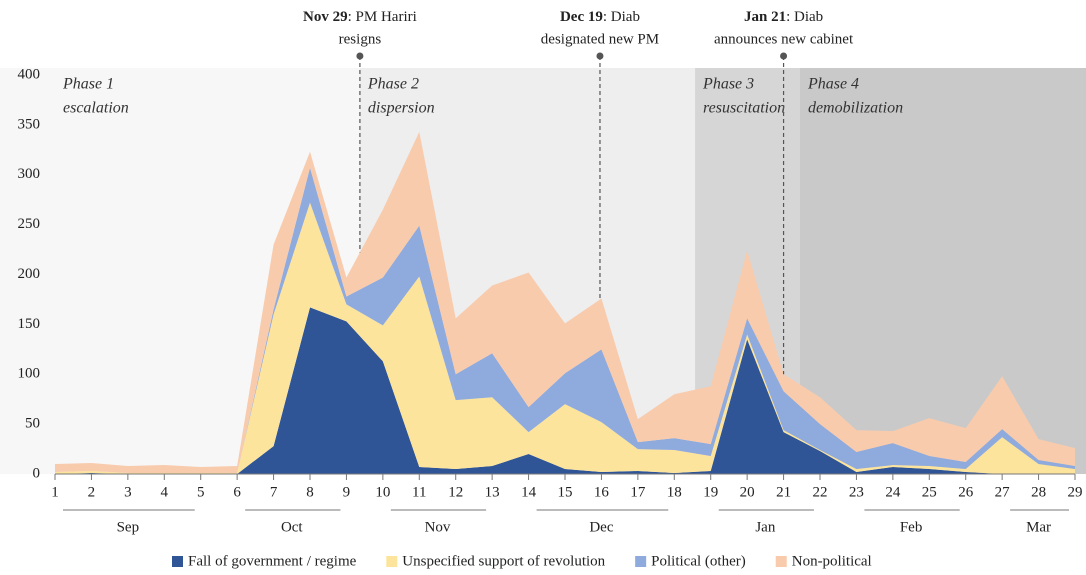 Image resolution: width=1086 pixels, height=575 pixels. What do you see at coordinates (783, 492) in the screenshot?
I see `x-tick-label: 21` at bounding box center [783, 492].